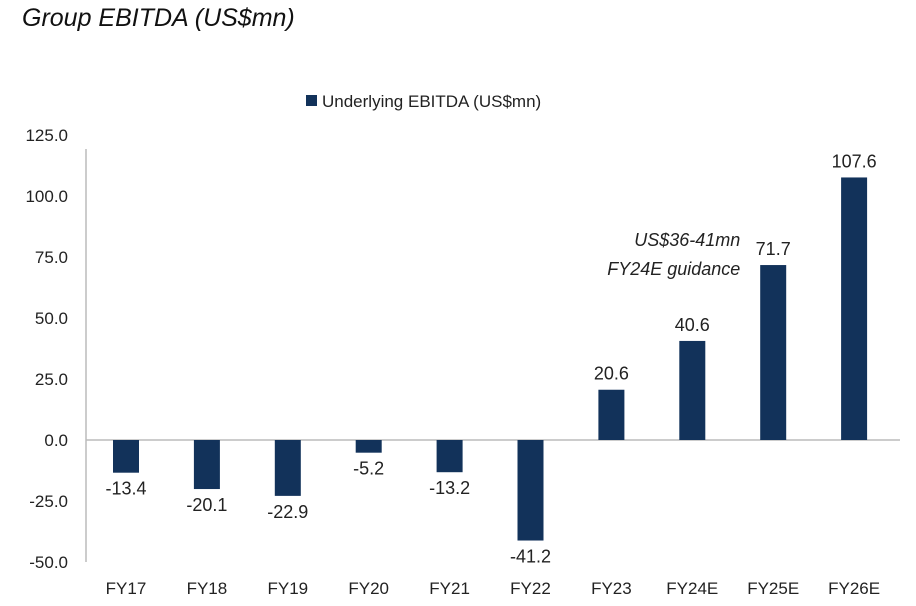 The image size is (916, 606). What do you see at coordinates (449, 588) in the screenshot?
I see `x-tick-label: FY21` at bounding box center [449, 588].